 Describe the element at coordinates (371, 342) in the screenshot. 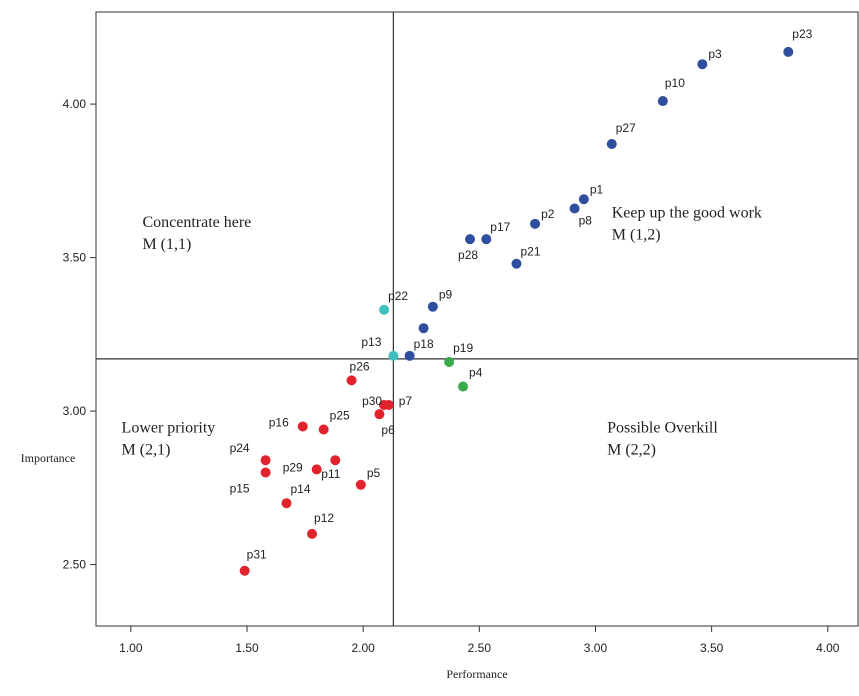

I see `point-label-p13: p13` at that location.